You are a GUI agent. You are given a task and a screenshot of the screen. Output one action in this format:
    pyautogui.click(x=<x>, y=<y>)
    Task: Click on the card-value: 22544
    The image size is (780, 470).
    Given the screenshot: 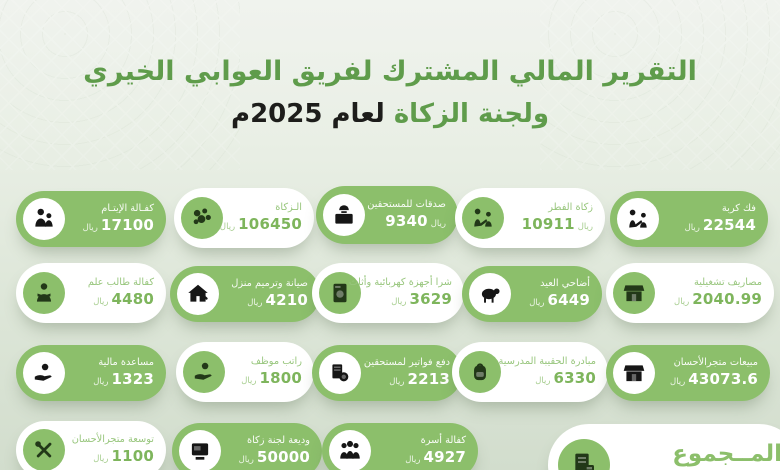 What is the action you would take?
    pyautogui.click(x=729, y=224)
    